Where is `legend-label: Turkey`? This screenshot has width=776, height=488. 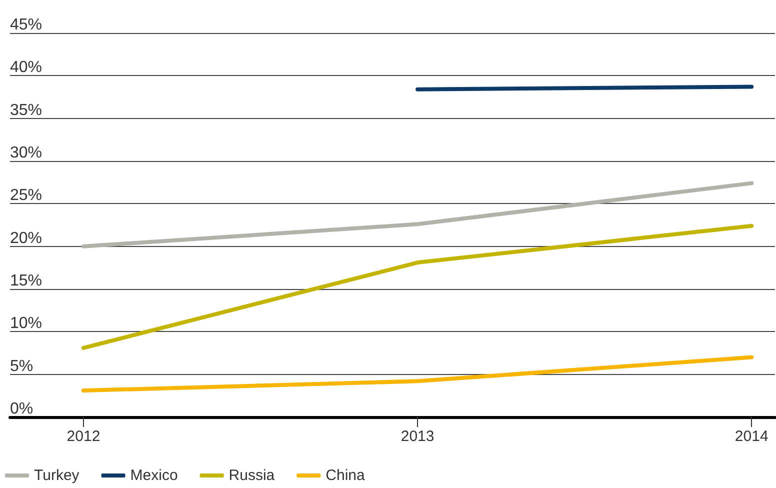
legend-label: Turkey is located at coordinates (57, 475).